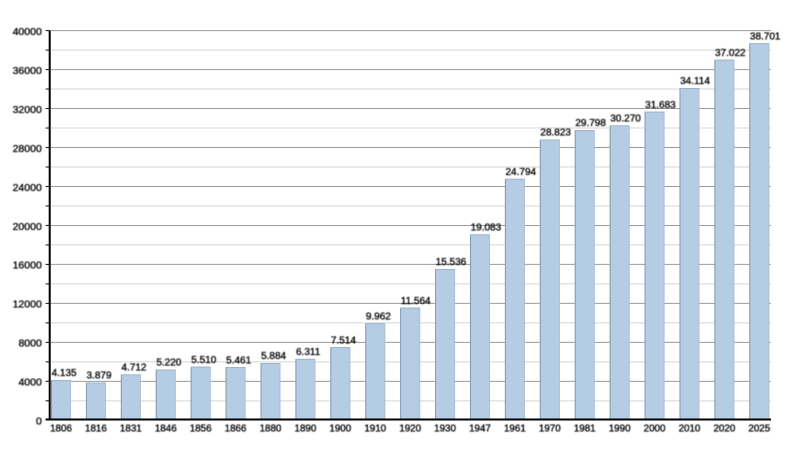 This screenshot has width=800, height=450. Describe the element at coordinates (555, 133) in the screenshot. I see `svg-text: 28.823` at that location.